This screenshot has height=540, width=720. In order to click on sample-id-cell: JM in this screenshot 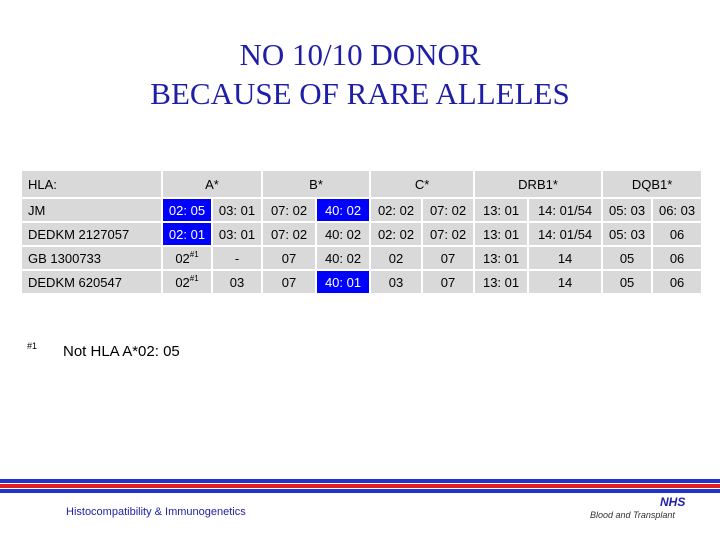, I will do `click(92, 210)`.